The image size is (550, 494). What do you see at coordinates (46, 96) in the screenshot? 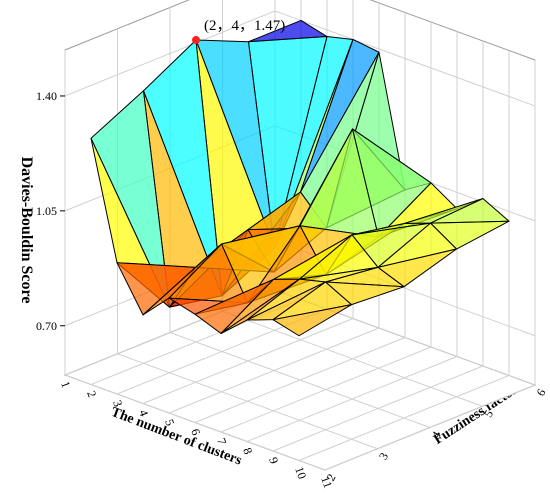
I see `z-tick-label: 1.40` at bounding box center [46, 96].